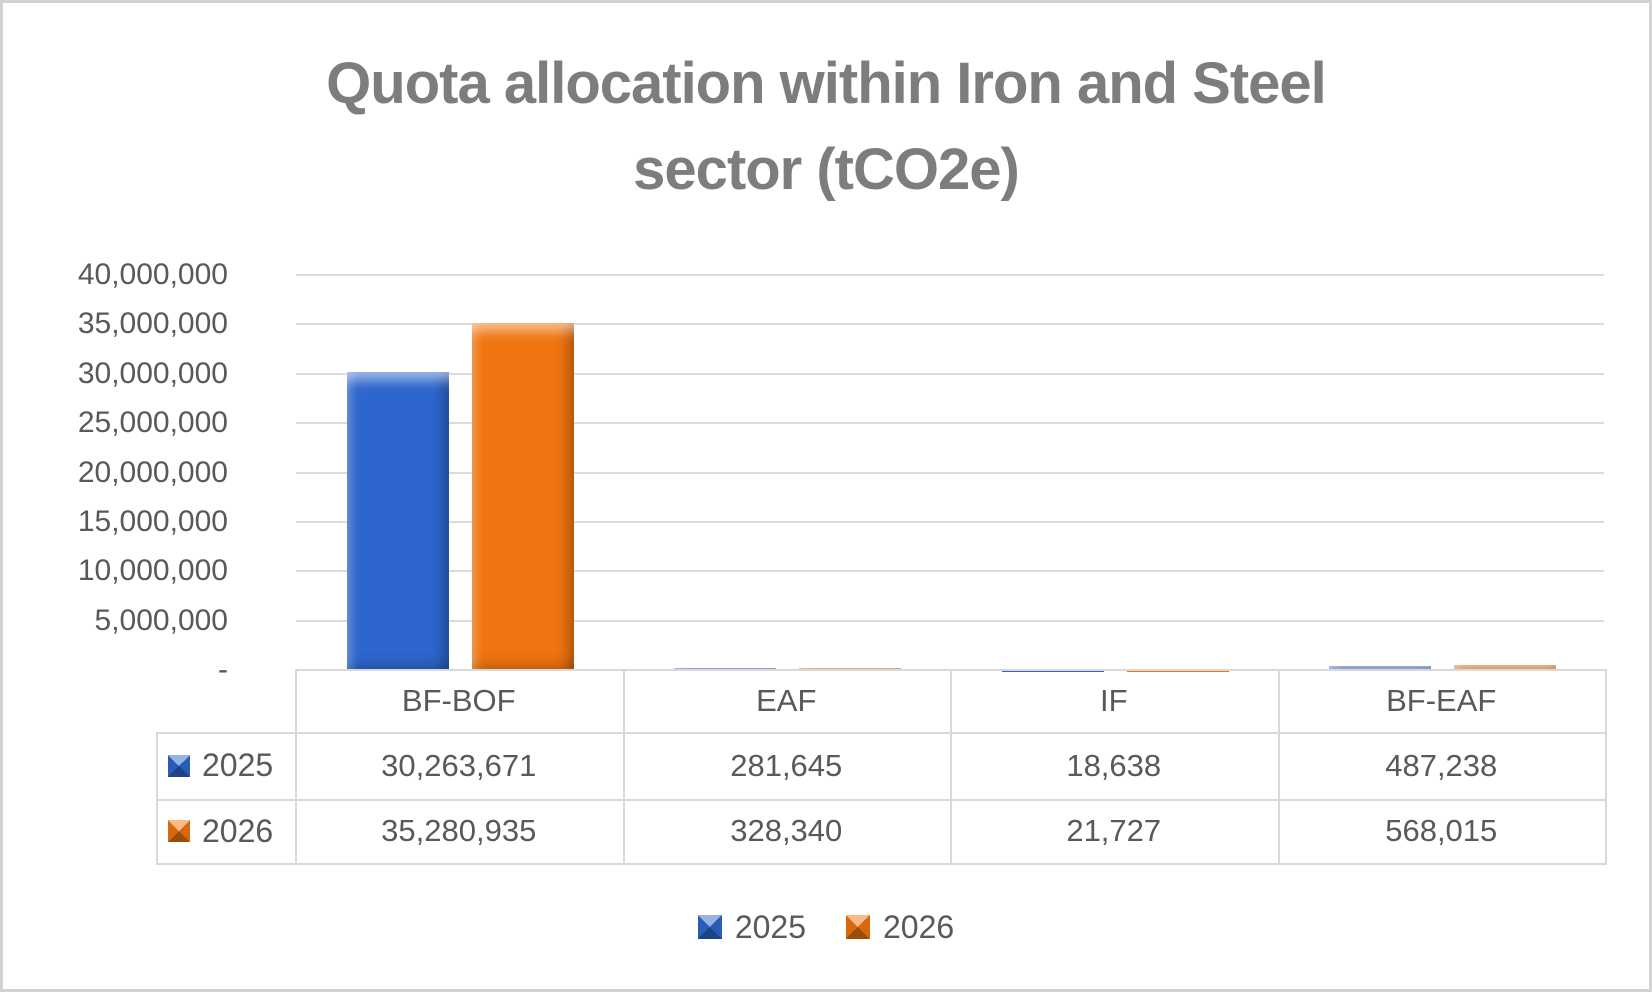  Describe the element at coordinates (1380, 668) in the screenshot. I see `bar-2025-BF-EAF` at that location.